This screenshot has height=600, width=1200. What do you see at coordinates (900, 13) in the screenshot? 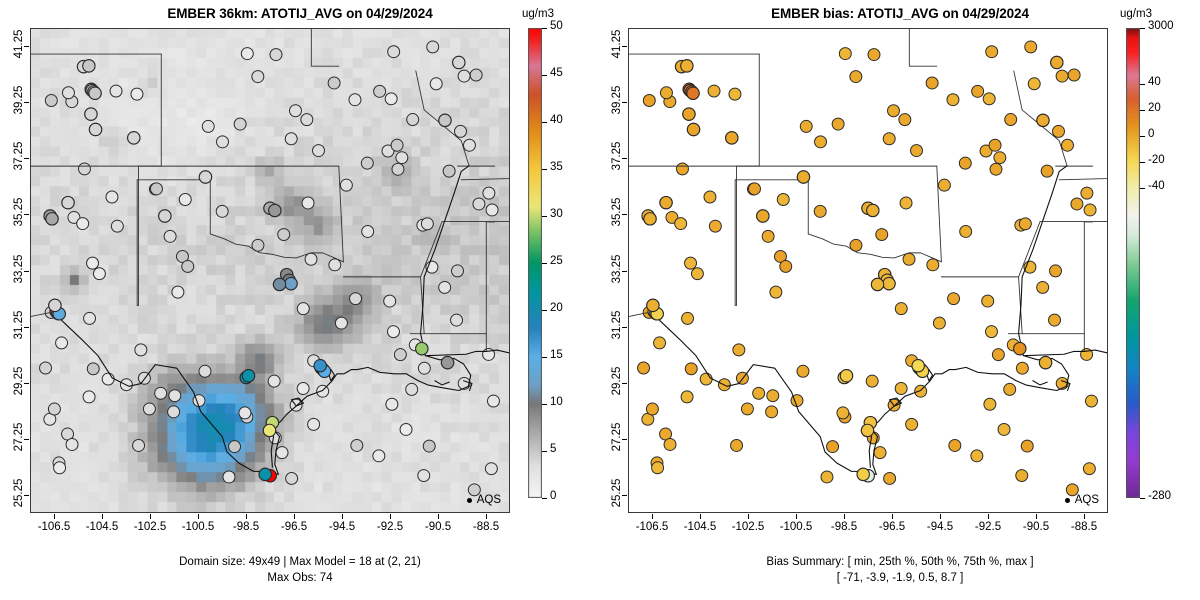
I see `right-panel-title: EMBER bias: ATOTIJ_AVG on 04/29/2024` at bounding box center [900, 13].